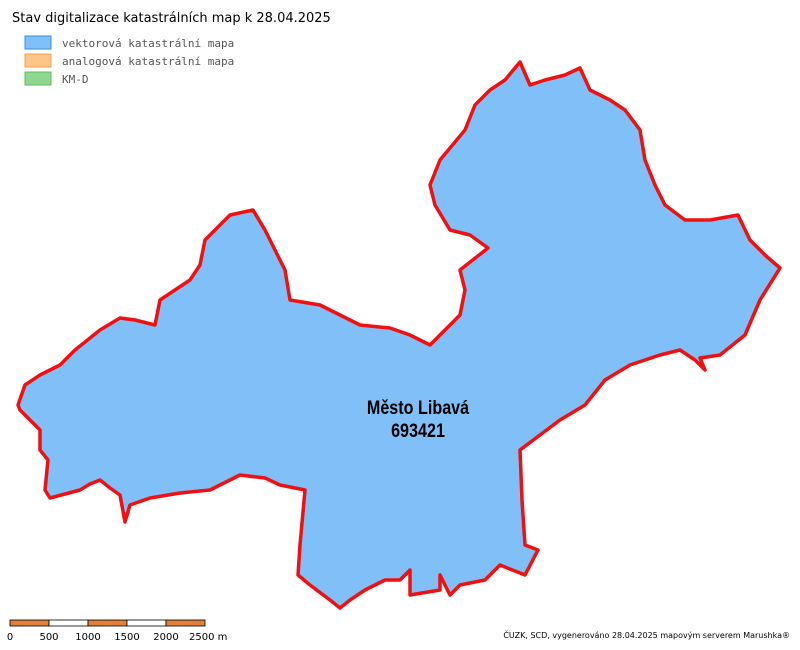 Image resolution: width=800 pixels, height=650 pixels. Describe the element at coordinates (126, 637) in the screenshot. I see `scale-label: 1500` at that location.